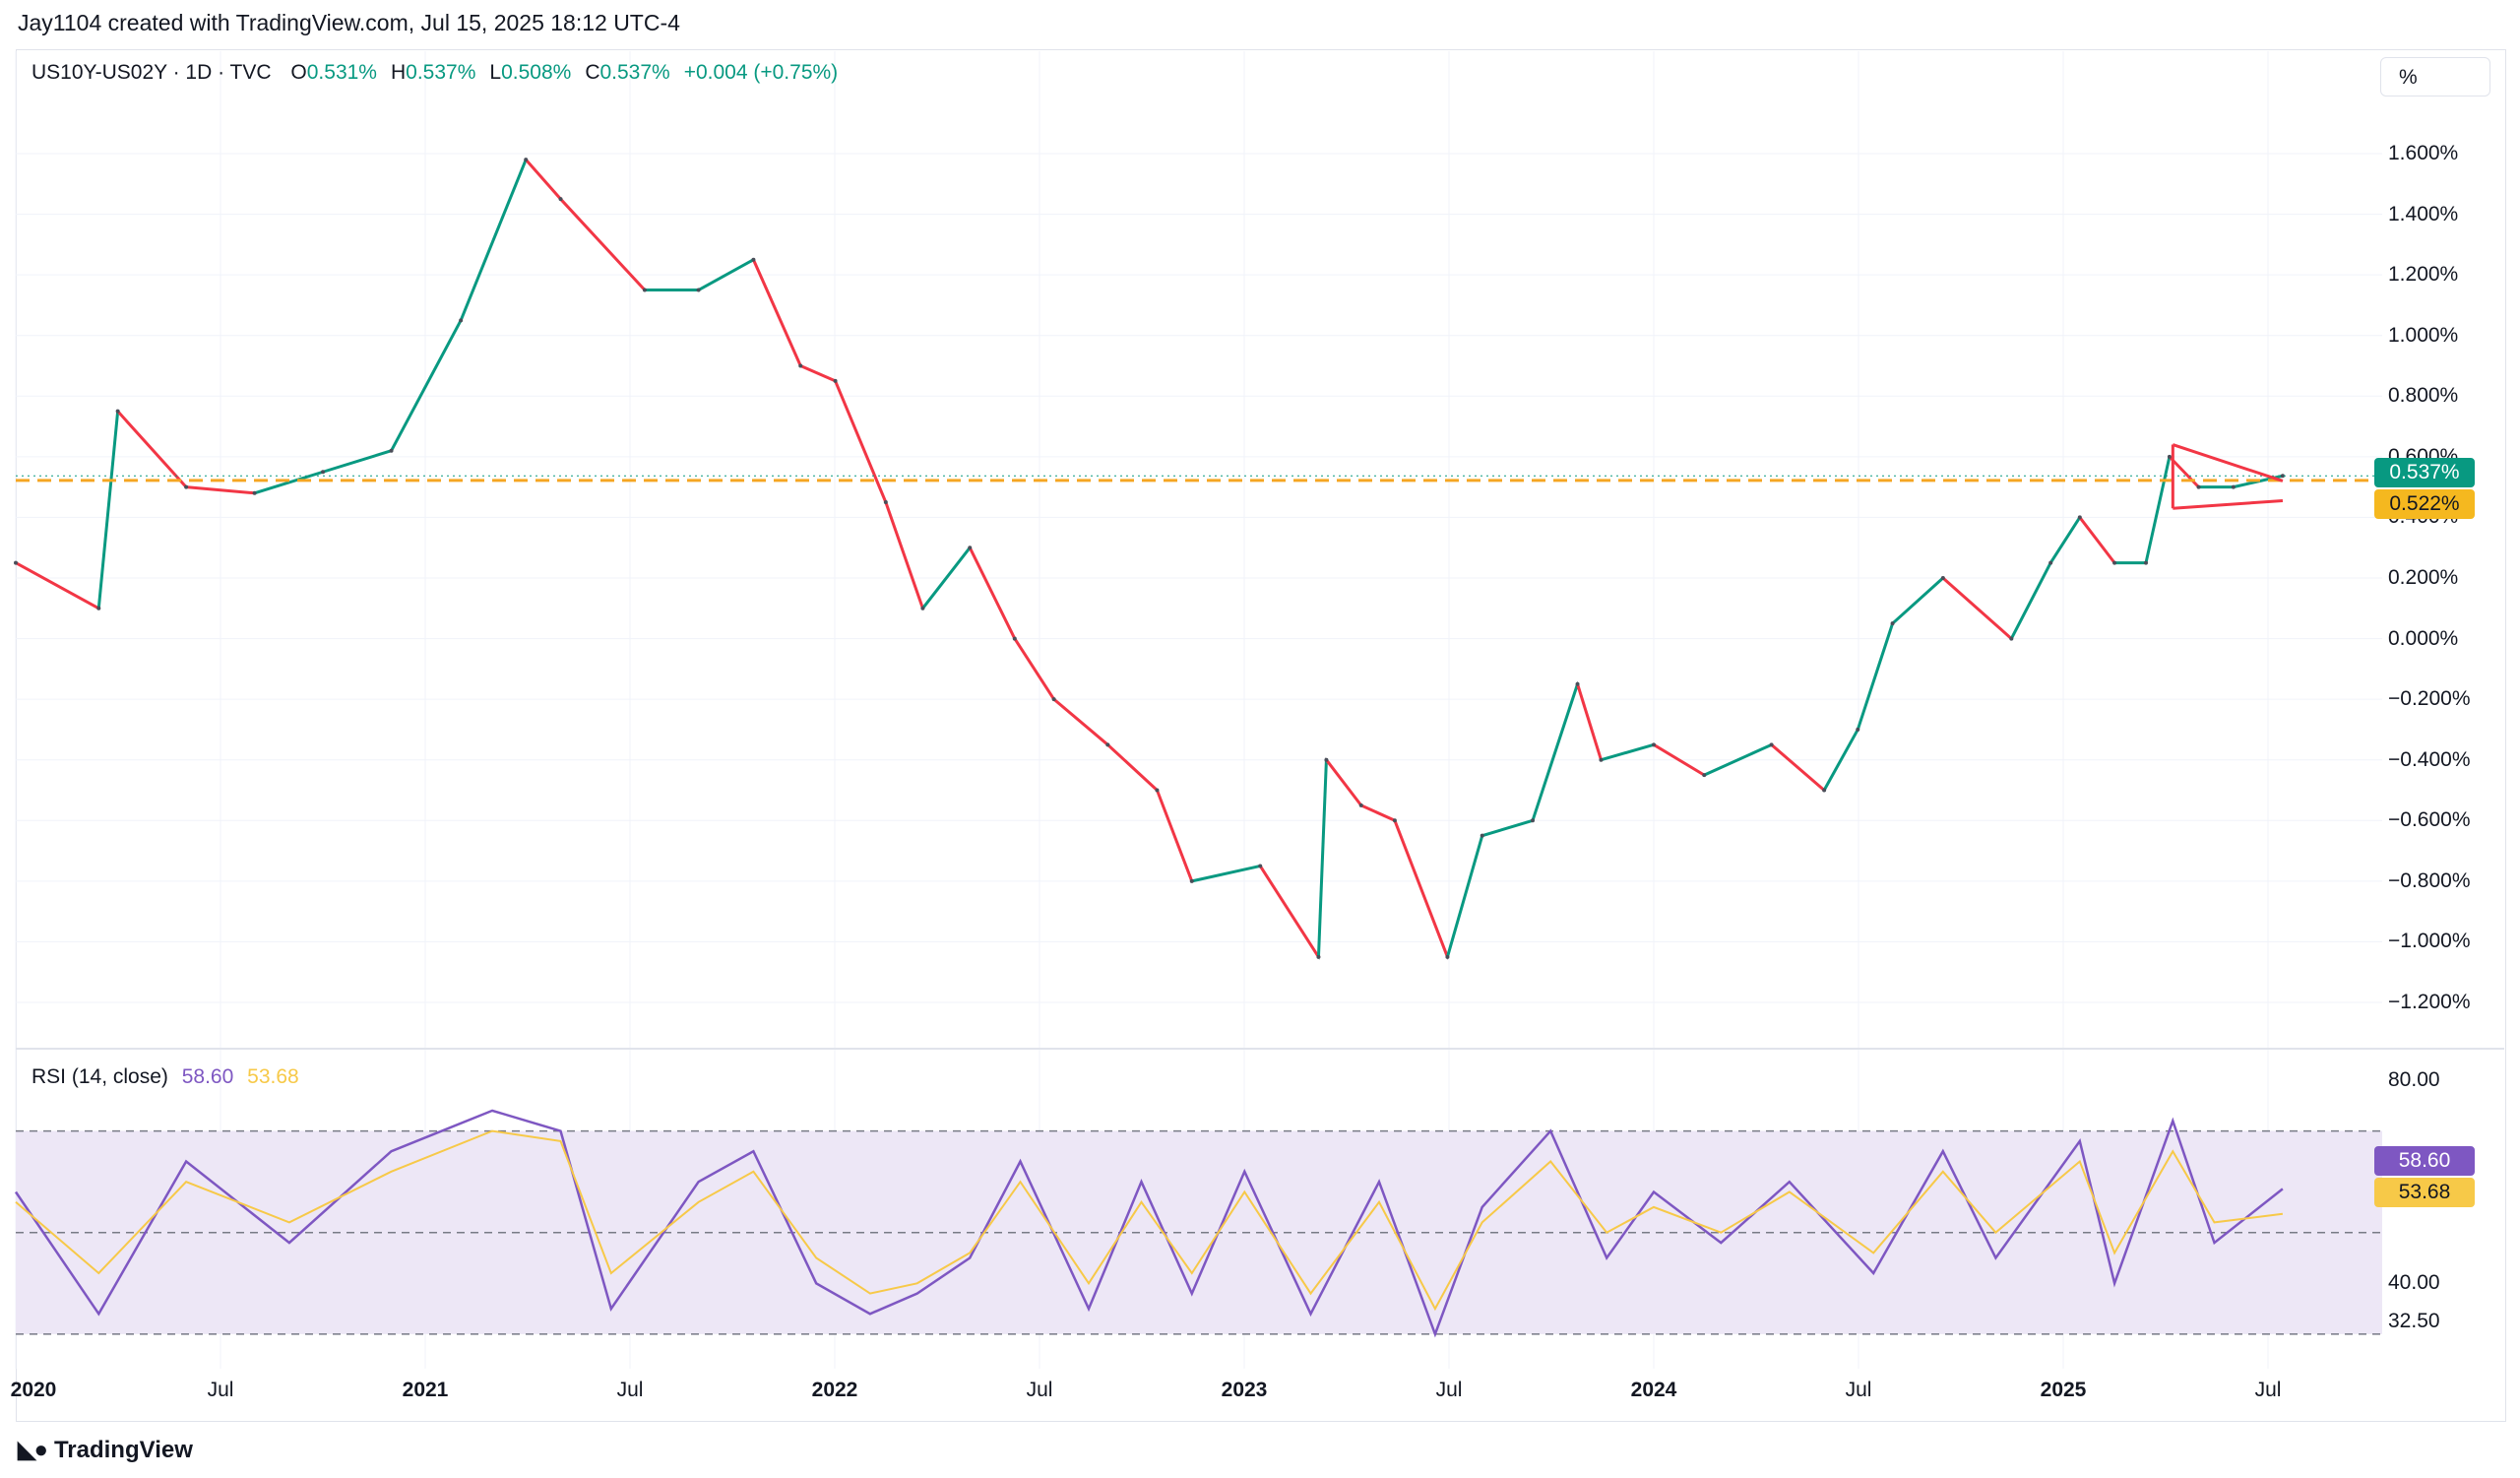  Describe the element at coordinates (2228, 462) in the screenshot. I see `triangle-upper-line` at that location.